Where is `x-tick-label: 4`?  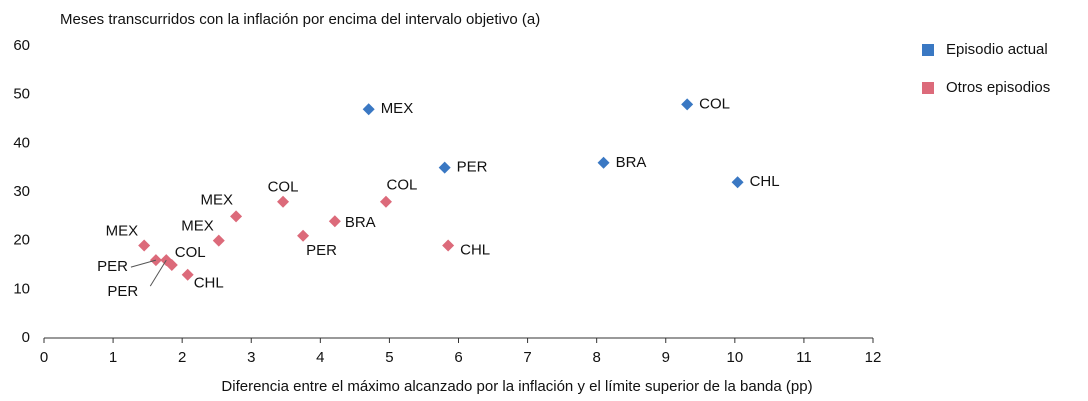 x-tick-label: 4 is located at coordinates (320, 357).